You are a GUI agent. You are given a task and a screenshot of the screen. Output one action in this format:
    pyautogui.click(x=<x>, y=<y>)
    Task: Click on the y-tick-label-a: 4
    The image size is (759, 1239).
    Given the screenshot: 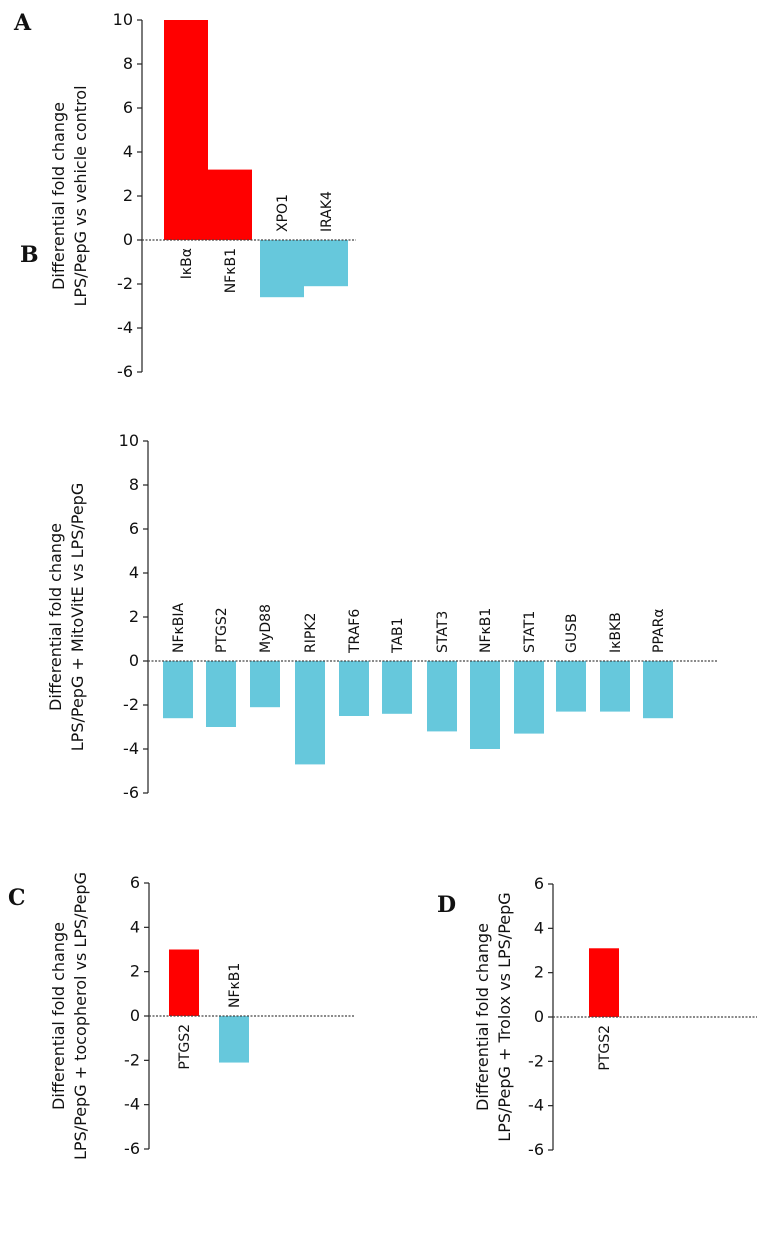 What is the action you would take?
    pyautogui.click(x=128, y=151)
    